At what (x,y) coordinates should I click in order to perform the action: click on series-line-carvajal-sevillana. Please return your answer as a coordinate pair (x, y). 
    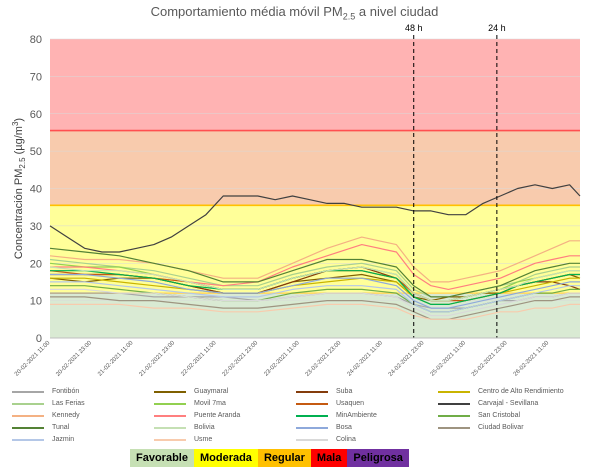
    Looking at the image, I should click on (315, 218).